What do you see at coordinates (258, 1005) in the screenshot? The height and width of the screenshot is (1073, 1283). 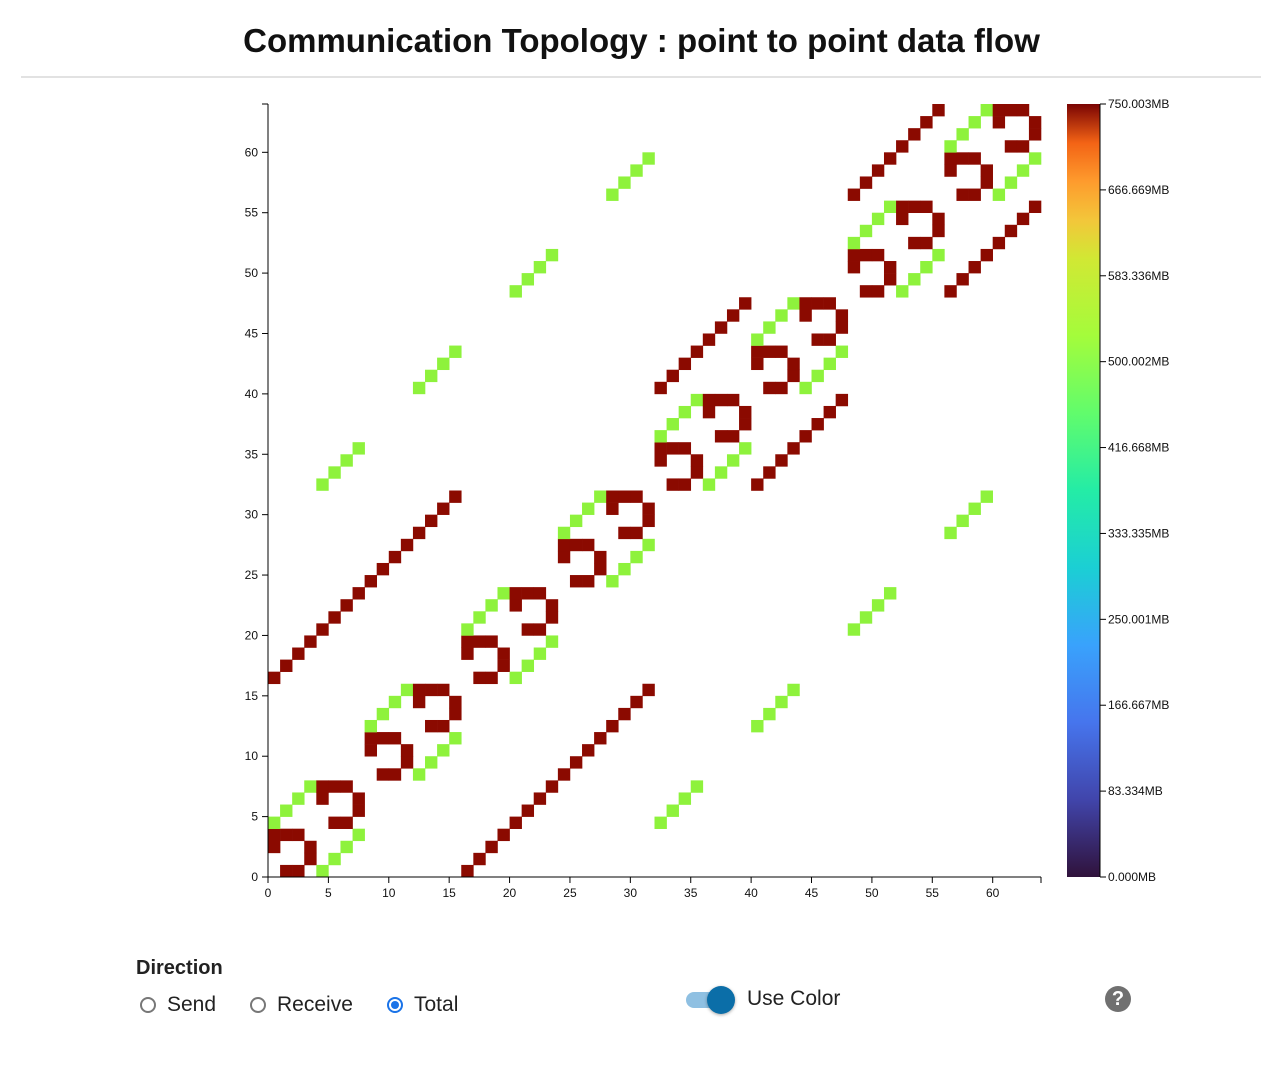 I see `radio-receive-circle` at bounding box center [258, 1005].